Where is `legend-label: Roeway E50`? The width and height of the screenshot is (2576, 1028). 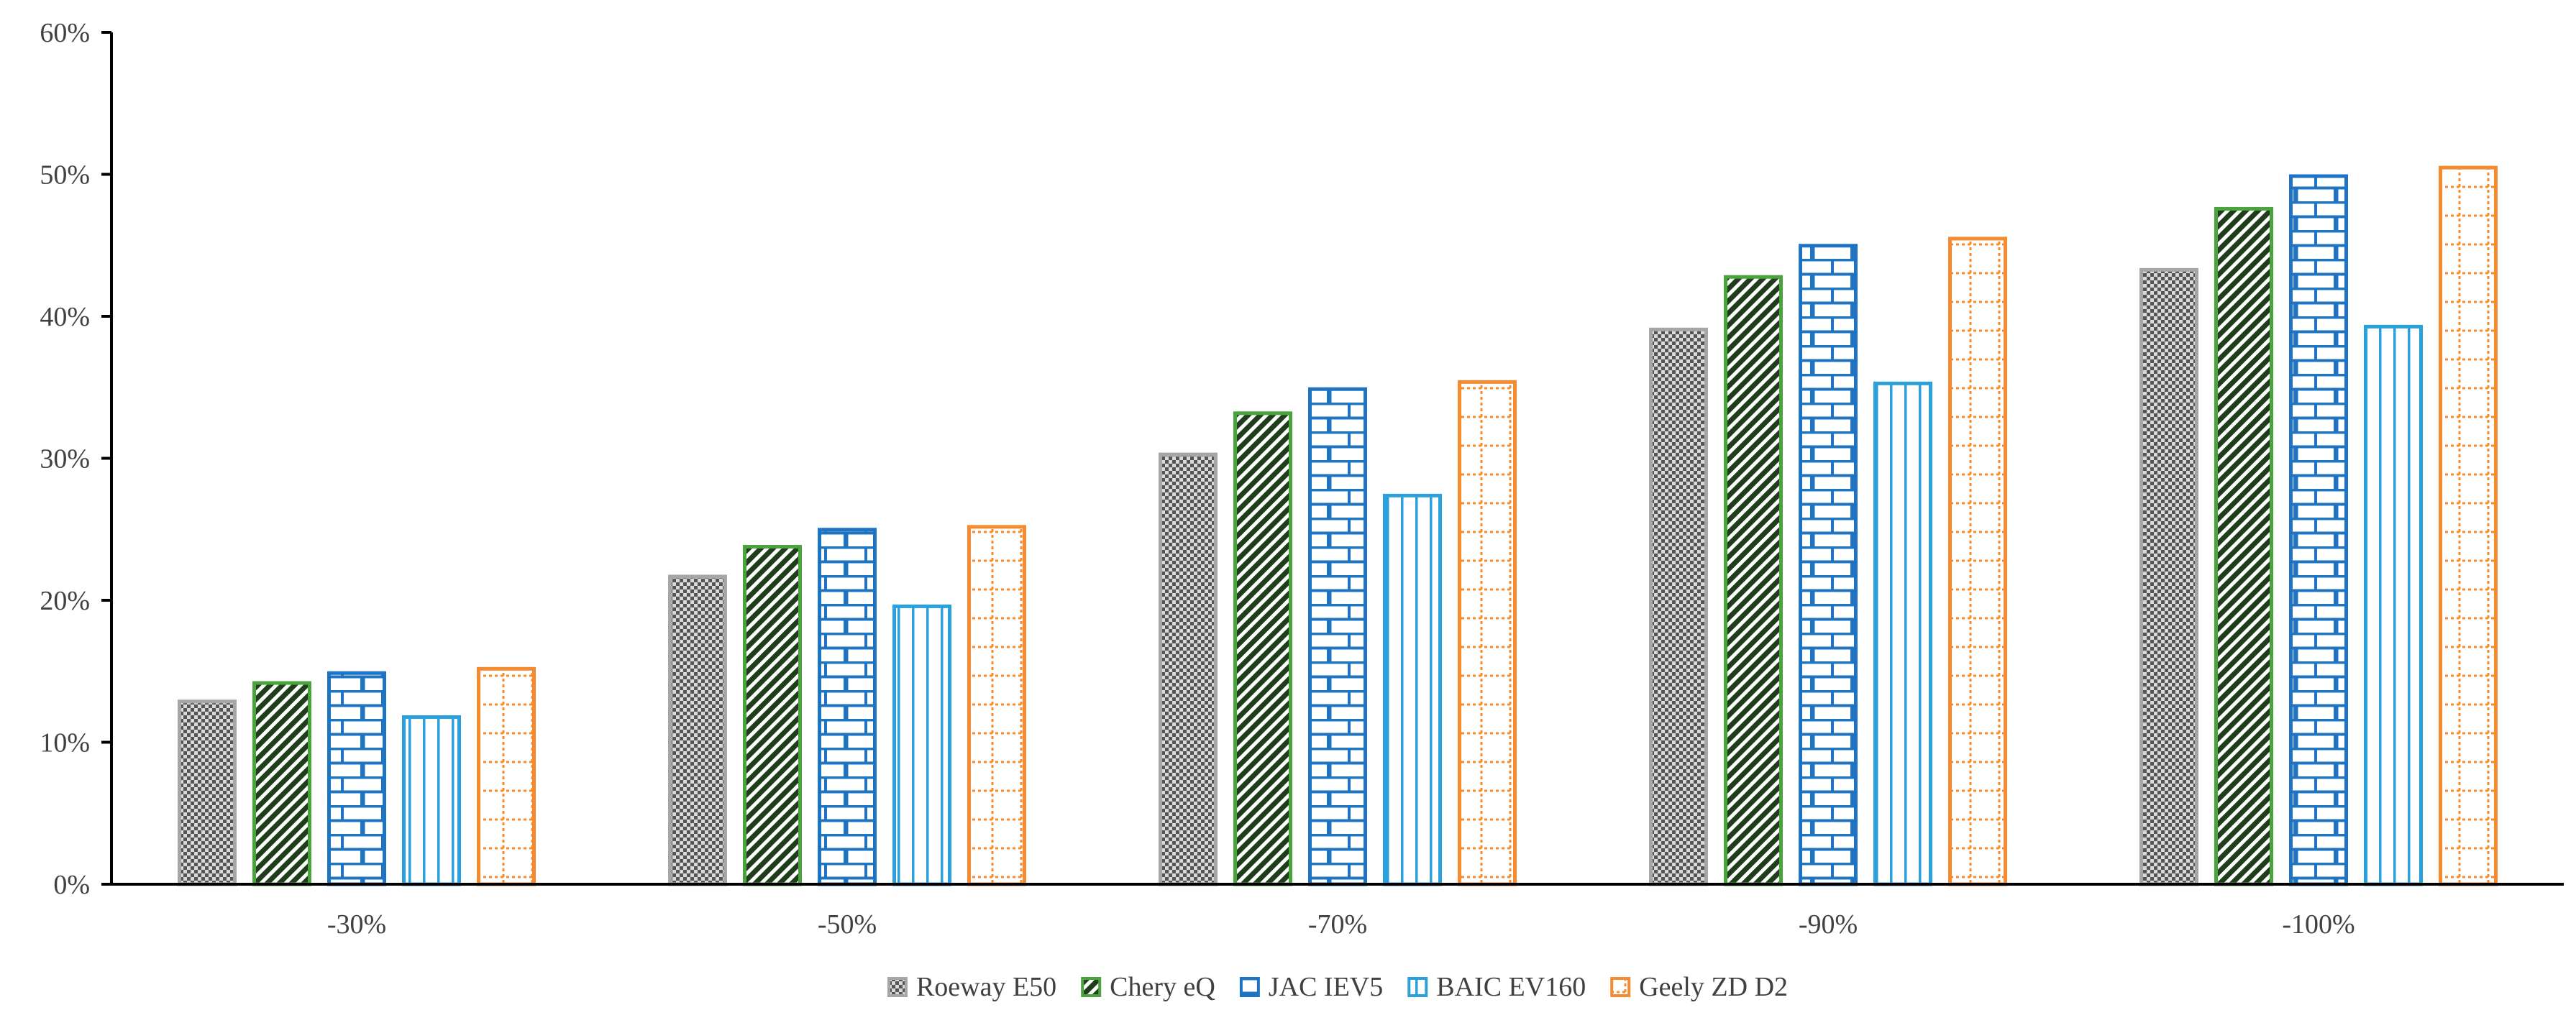 legend-label: Roeway E50 is located at coordinates (986, 987).